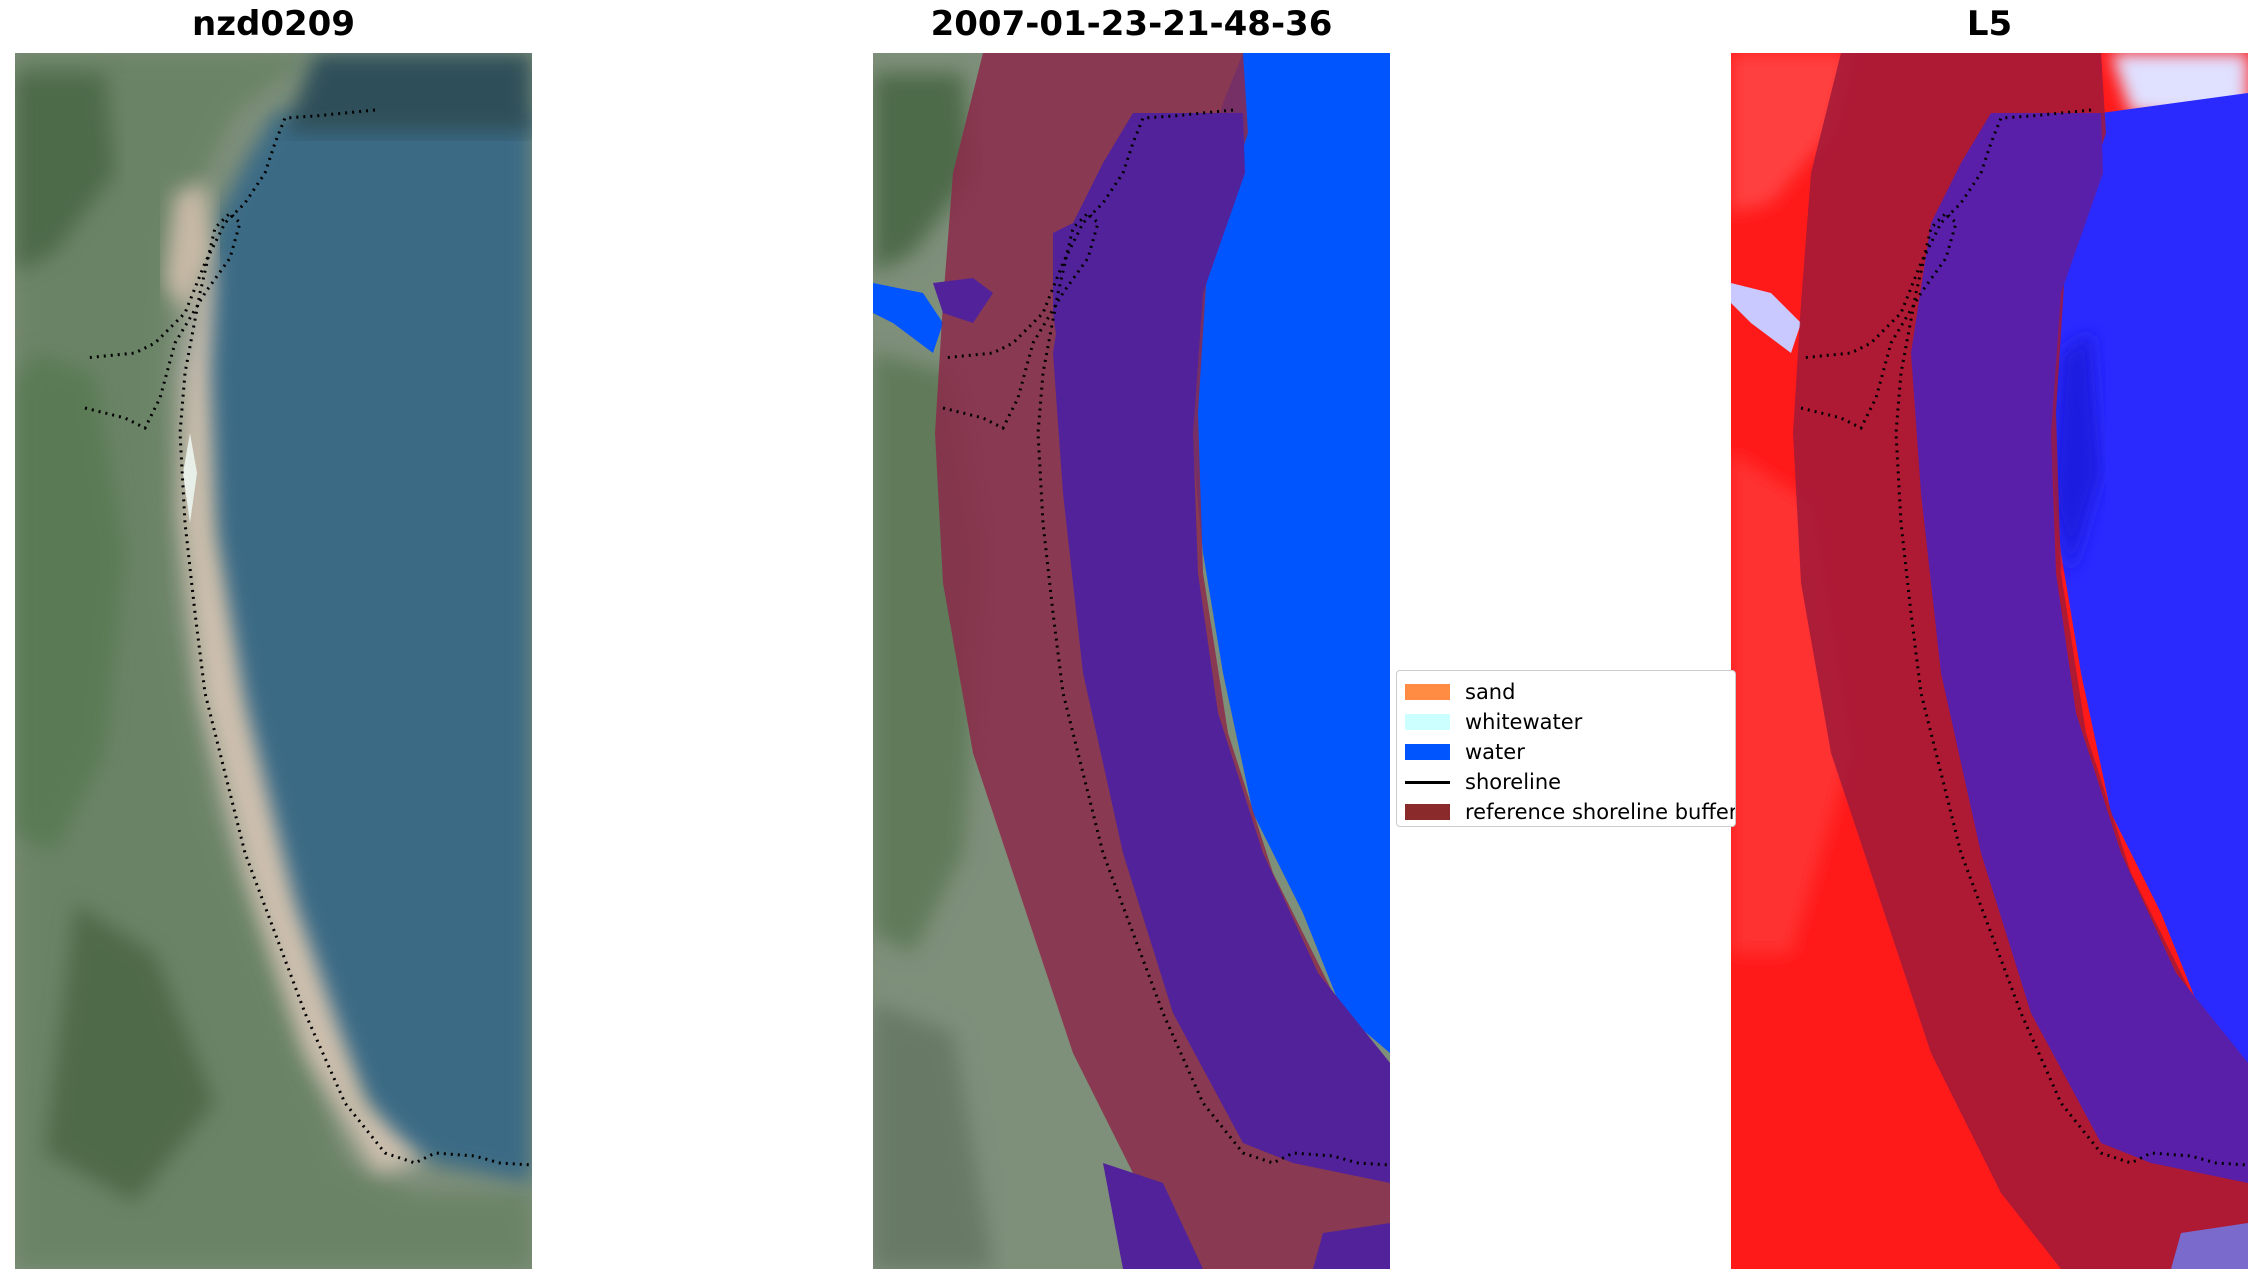  What do you see at coordinates (1460, 692) in the screenshot?
I see `legend-item-sand: sand` at bounding box center [1460, 692].